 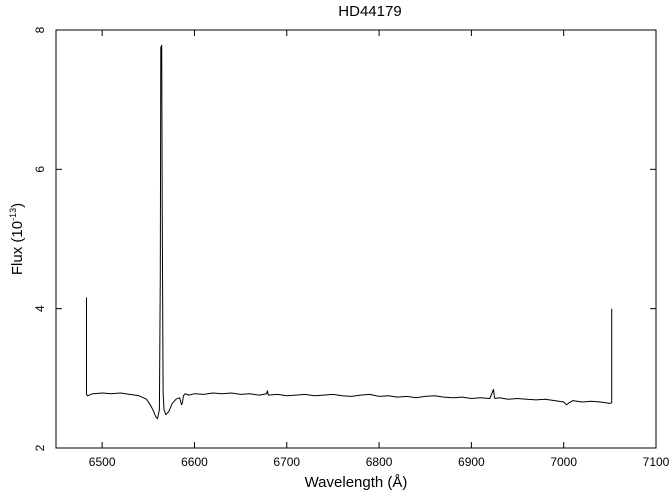 What do you see at coordinates (102, 462) in the screenshot?
I see `x-tick-label: 6500` at bounding box center [102, 462].